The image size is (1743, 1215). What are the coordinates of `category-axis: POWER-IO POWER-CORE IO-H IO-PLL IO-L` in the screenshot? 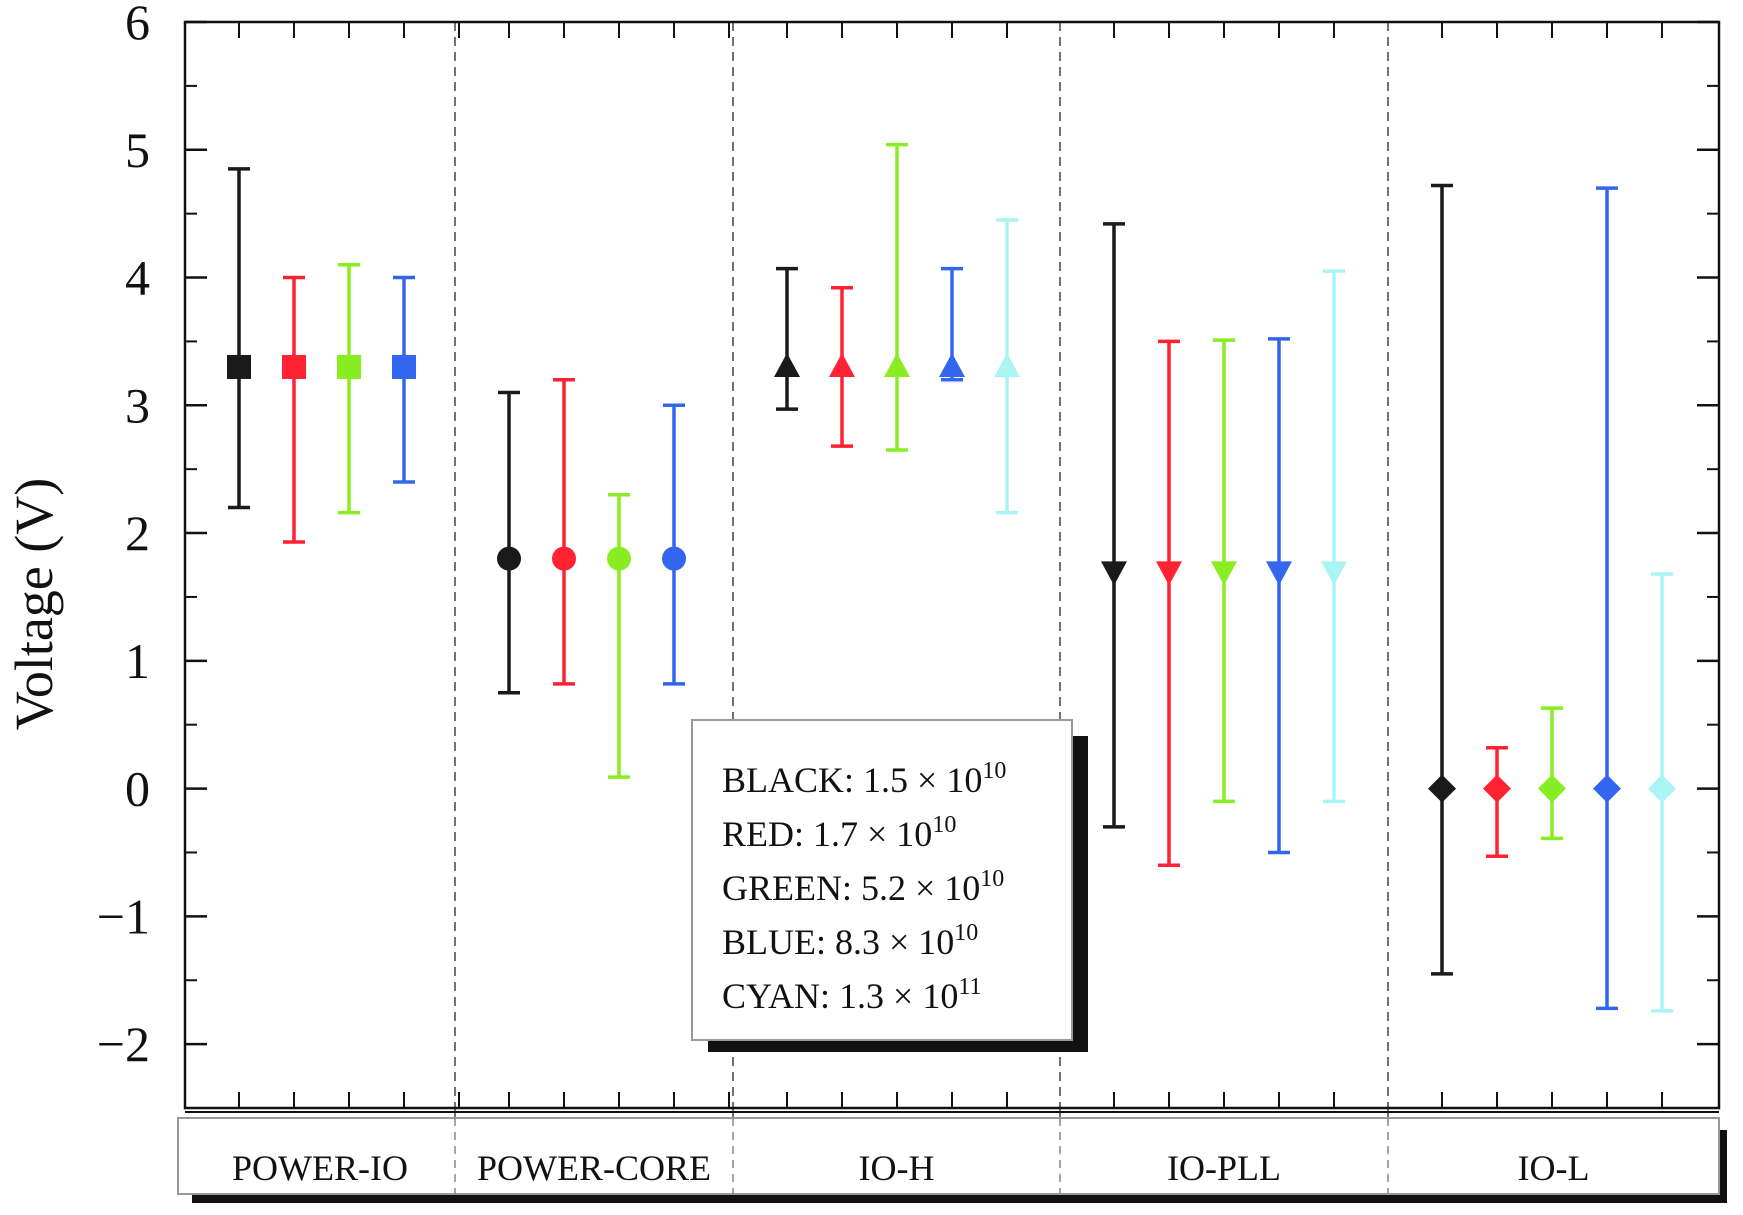 It's located at (952, 1157).